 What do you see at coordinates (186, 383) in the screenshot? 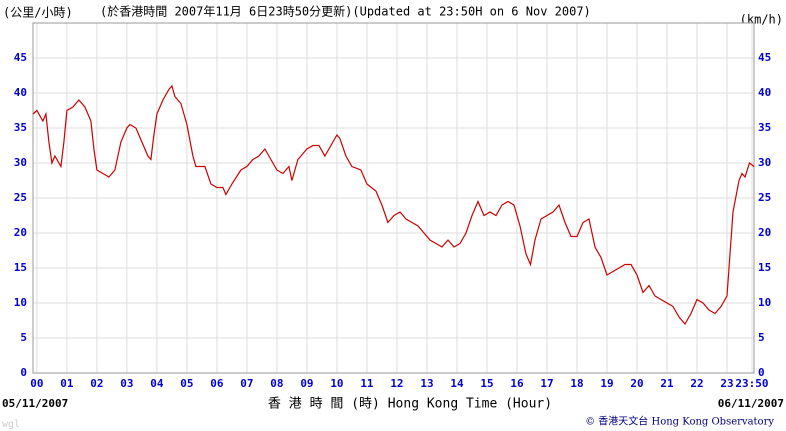
I see `x-tick-label: 05` at bounding box center [186, 383].